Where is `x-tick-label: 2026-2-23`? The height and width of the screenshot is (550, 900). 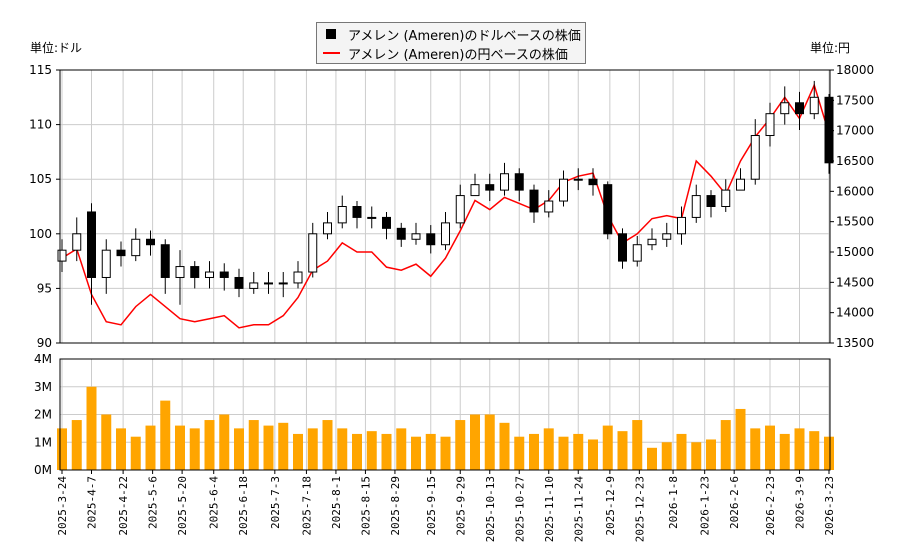 x-tick-label: 2026-2-23 is located at coordinates (770, 506).